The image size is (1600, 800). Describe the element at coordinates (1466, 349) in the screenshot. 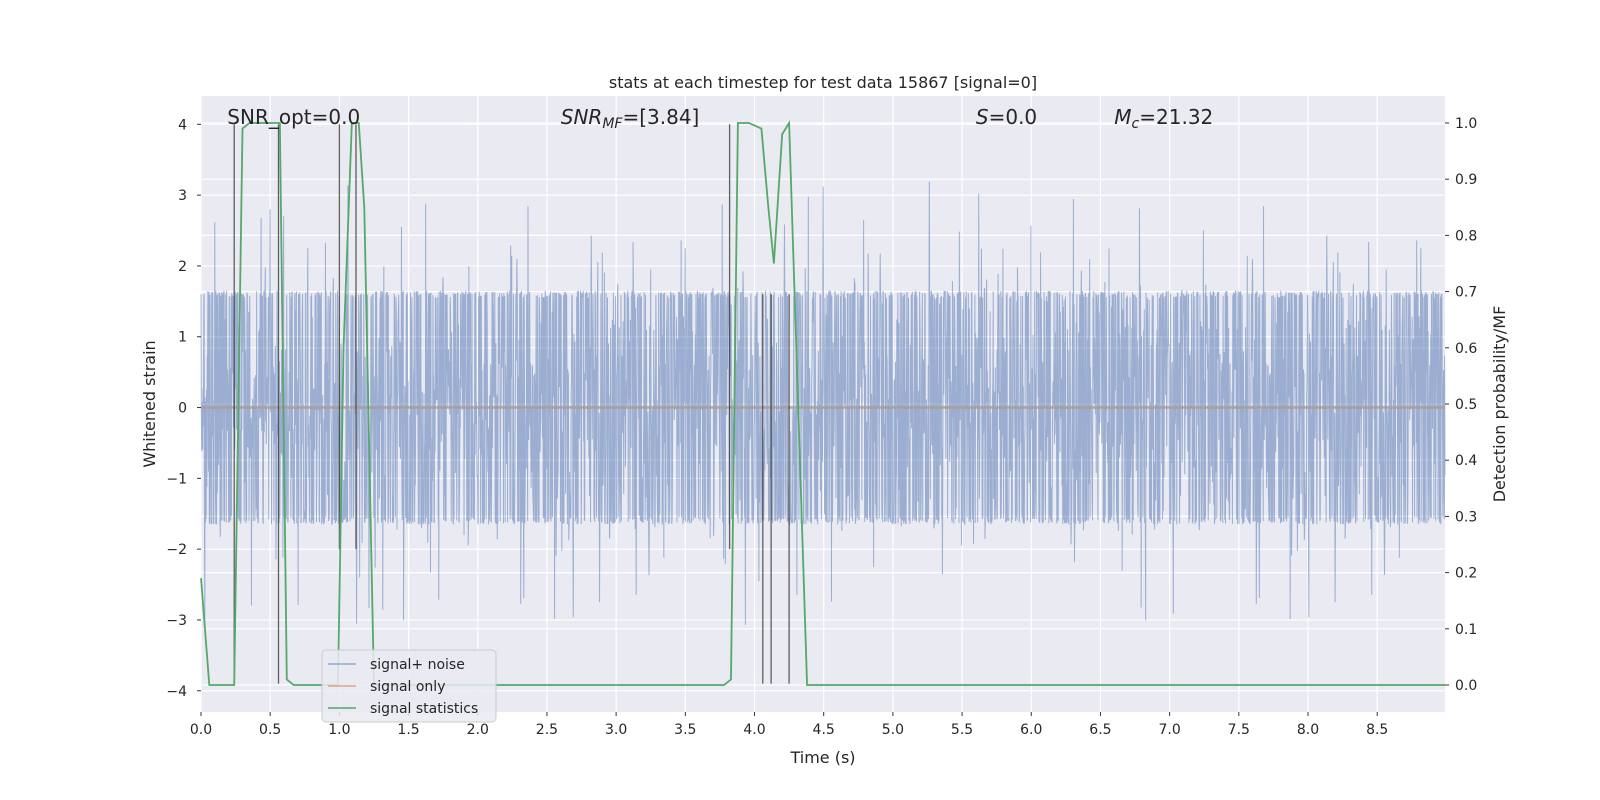

I see `y2-tick-label: 0.6` at that location.